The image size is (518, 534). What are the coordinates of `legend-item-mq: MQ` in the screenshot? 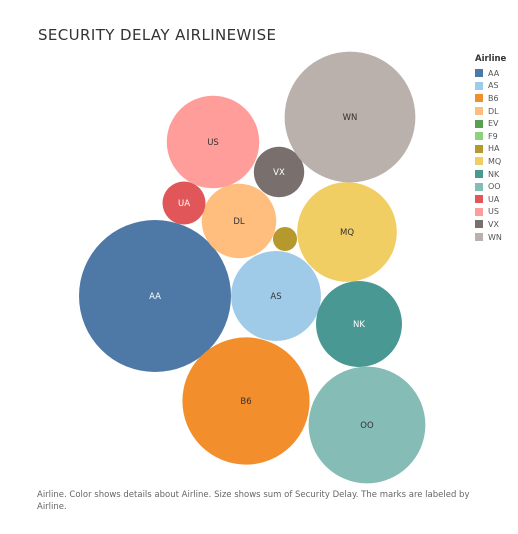 It's located at (496, 161).